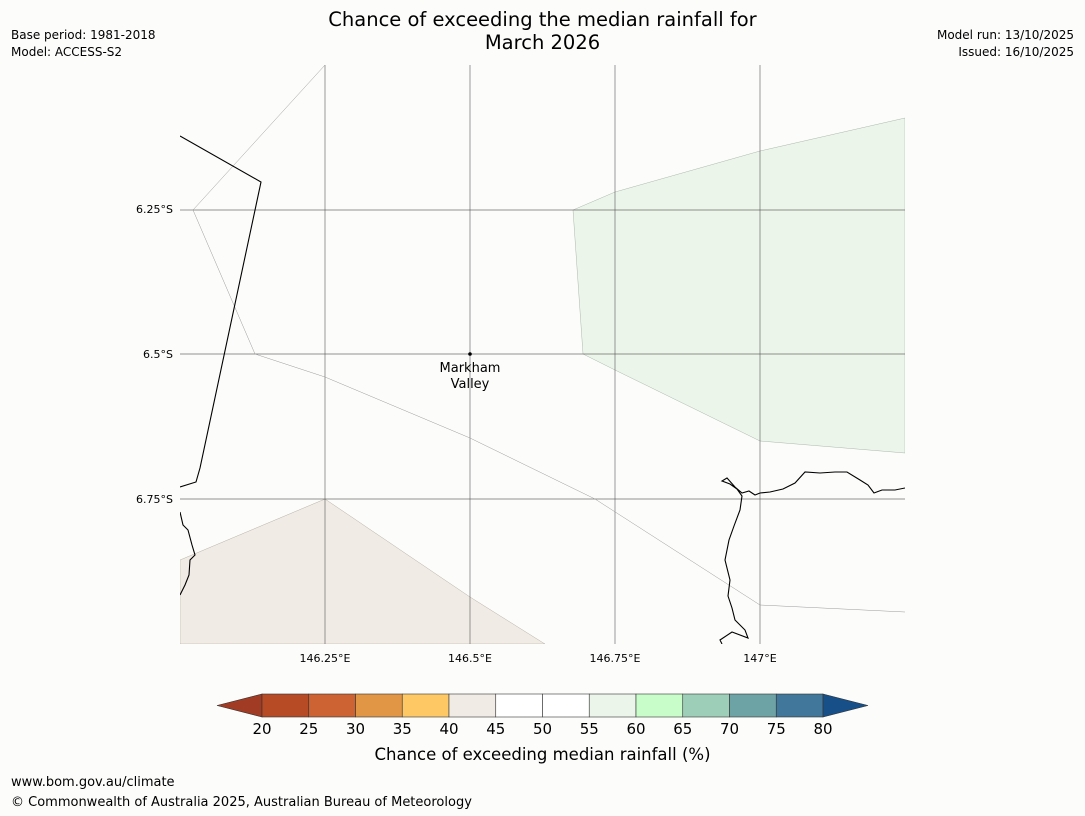 The width and height of the screenshot is (1085, 816). What do you see at coordinates (470, 384) in the screenshot?
I see `place-name-line-2: Valley` at bounding box center [470, 384].